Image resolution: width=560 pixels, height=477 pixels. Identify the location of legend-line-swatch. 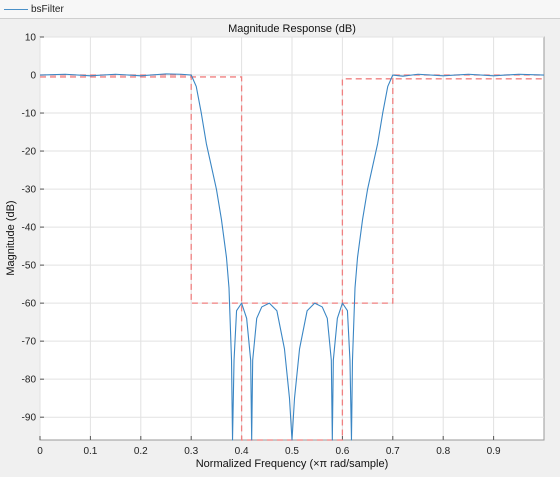
(16, 9).